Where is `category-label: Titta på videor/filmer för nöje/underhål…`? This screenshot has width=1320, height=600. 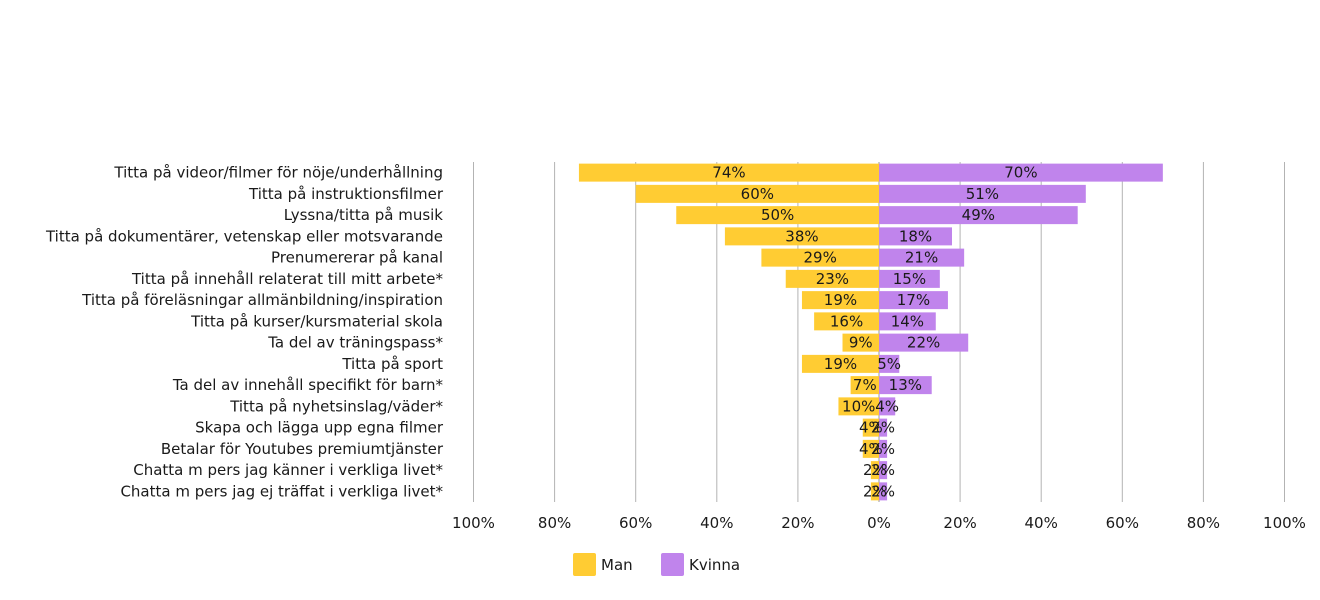 category-label: Titta på videor/filmer för nöje/underhål… is located at coordinates (278, 173).